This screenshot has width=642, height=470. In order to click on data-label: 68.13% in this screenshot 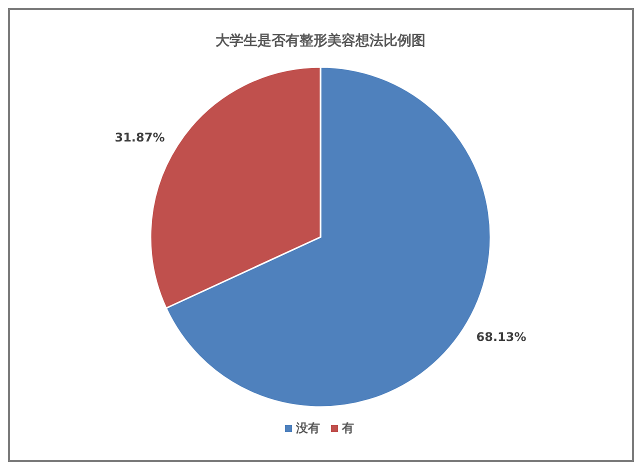, I will do `click(501, 337)`.